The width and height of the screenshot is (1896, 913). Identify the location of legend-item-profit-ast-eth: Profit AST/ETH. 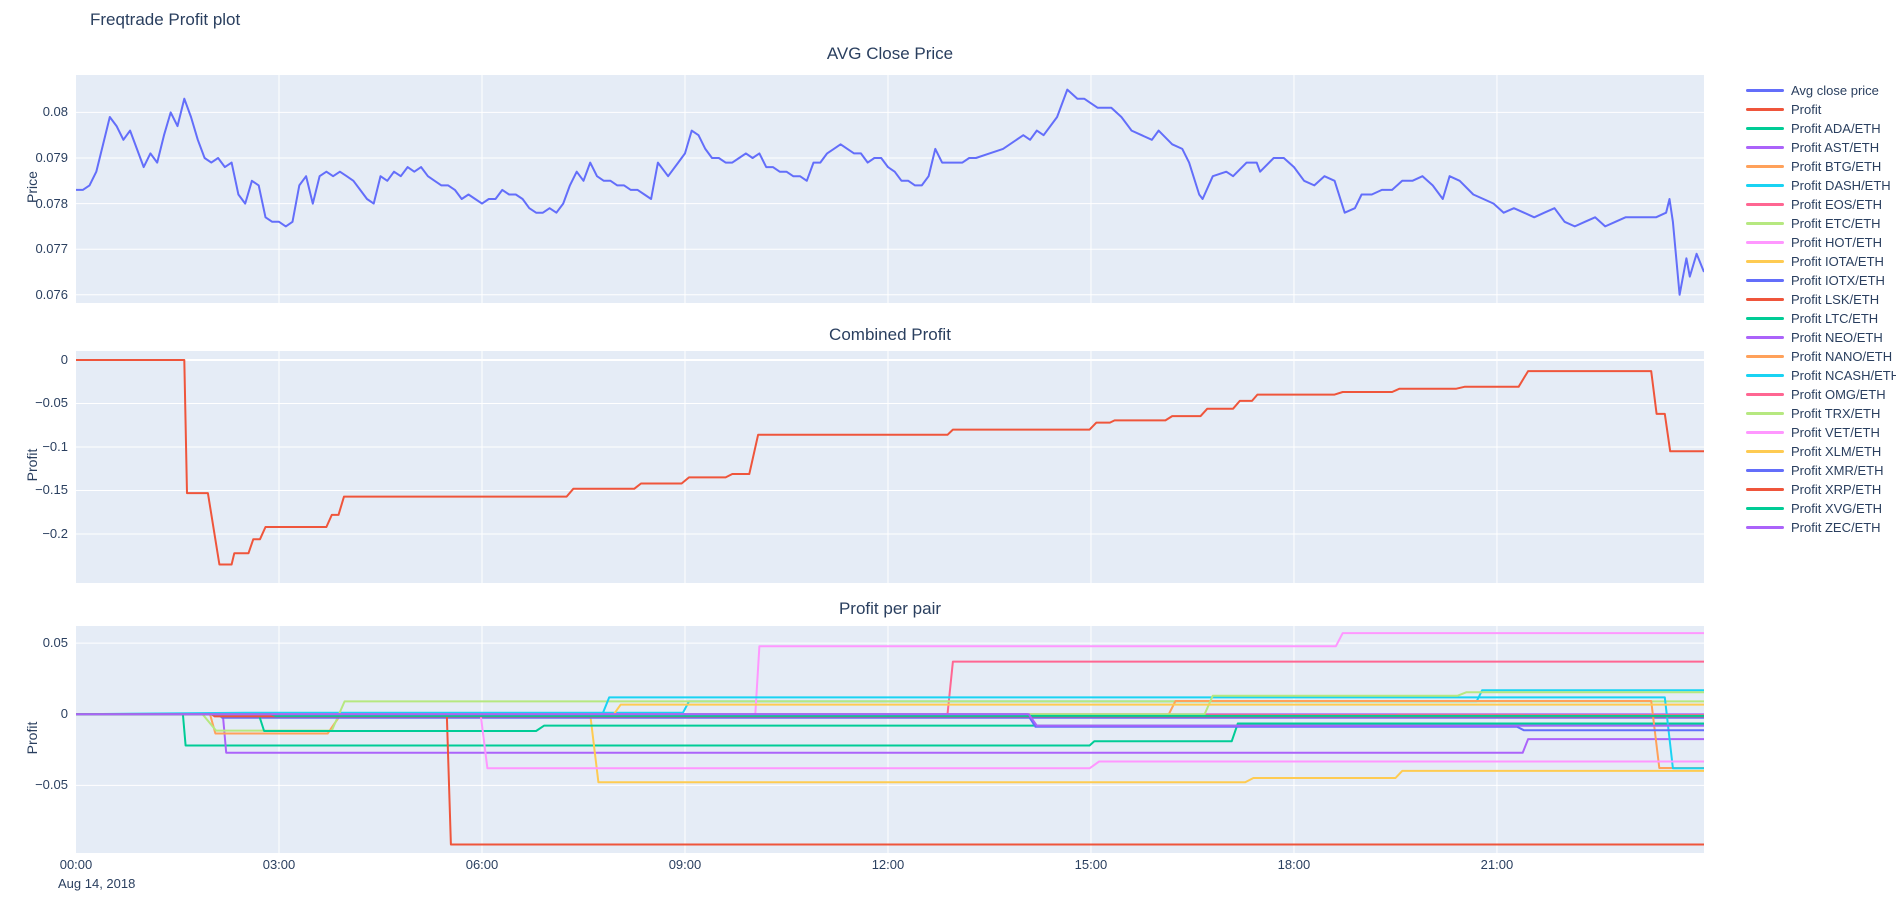
(1821, 147).